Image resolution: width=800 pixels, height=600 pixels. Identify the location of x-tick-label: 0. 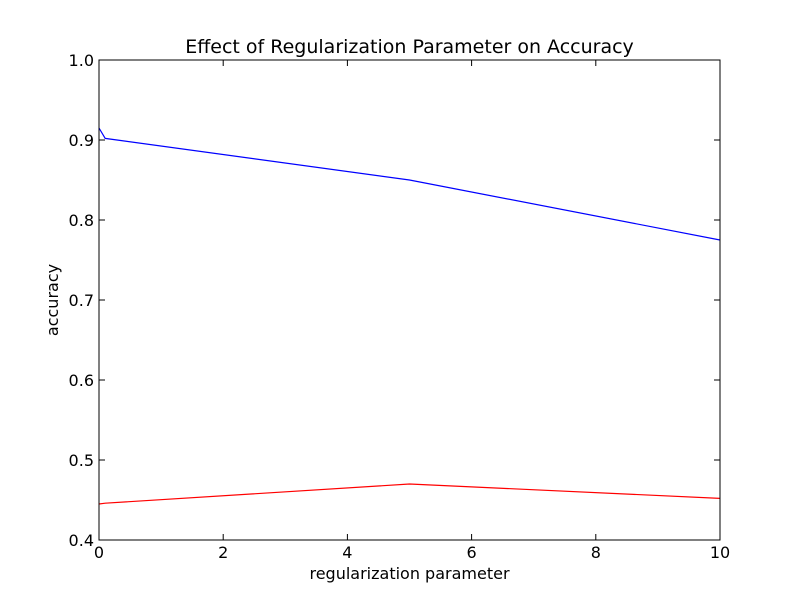
(99, 552).